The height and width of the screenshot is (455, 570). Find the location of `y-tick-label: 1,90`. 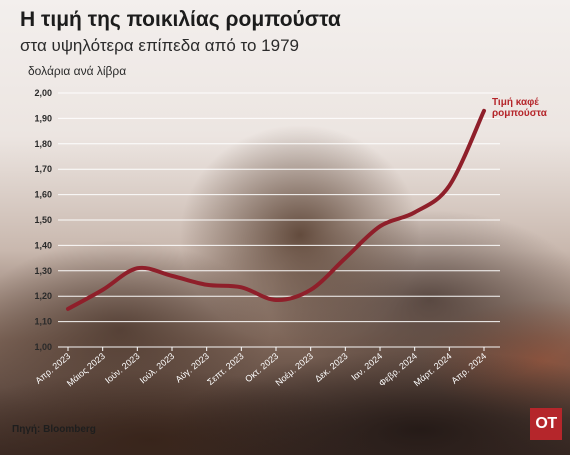

y-tick-label: 1,90 is located at coordinates (43, 118).